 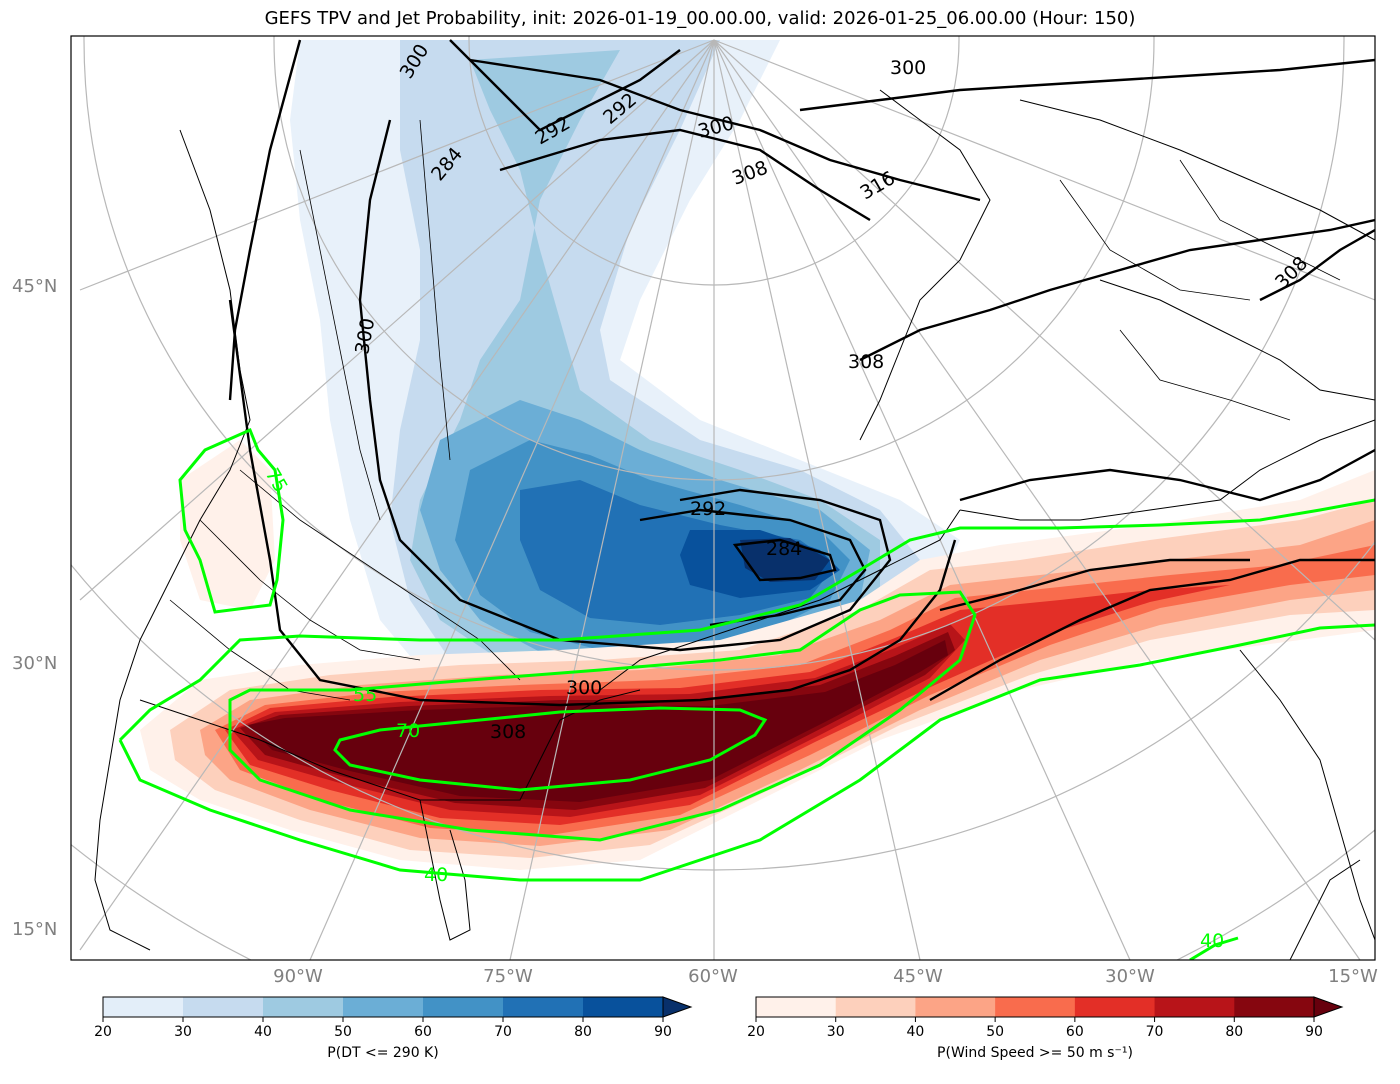 What do you see at coordinates (35, 929) in the screenshot?
I see `lat-label-15n: 15°N` at bounding box center [35, 929].